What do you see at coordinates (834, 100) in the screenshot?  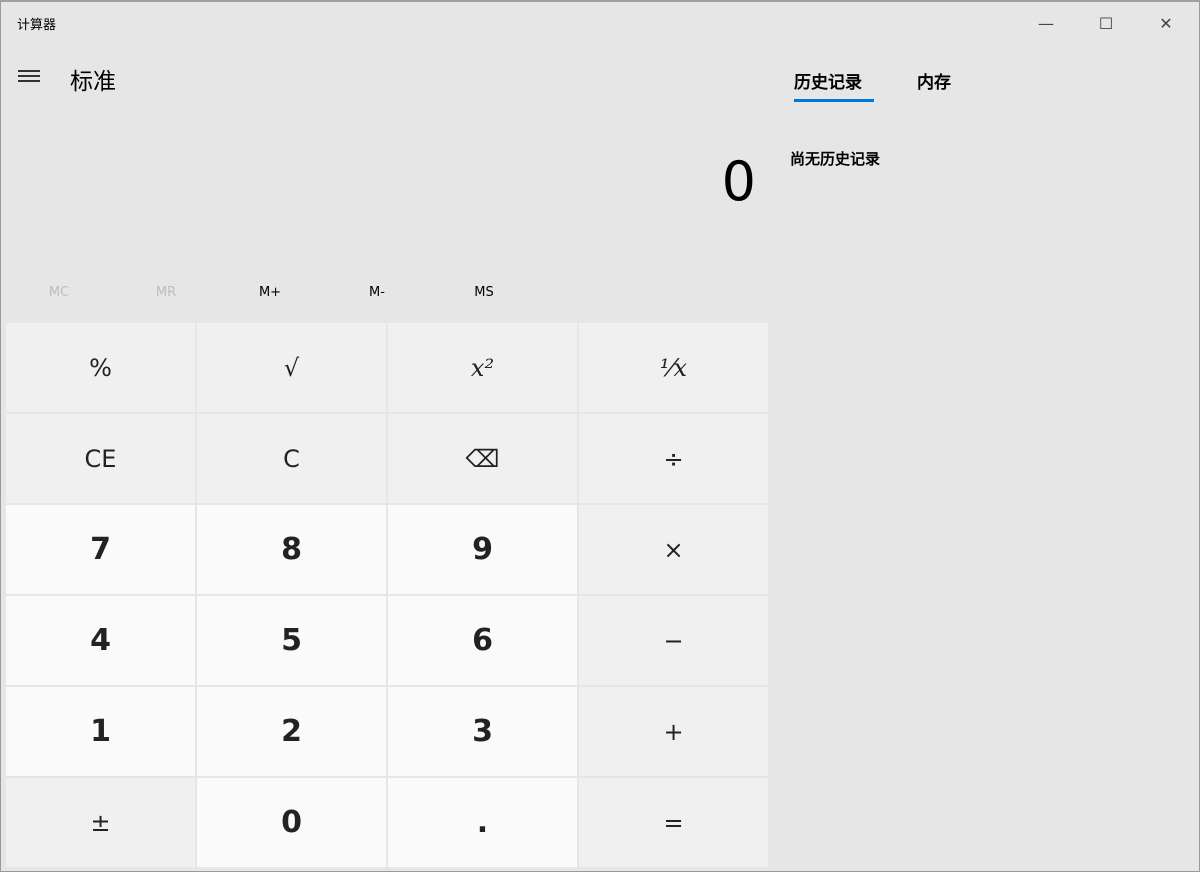 I see `active-tab-indicator` at bounding box center [834, 100].